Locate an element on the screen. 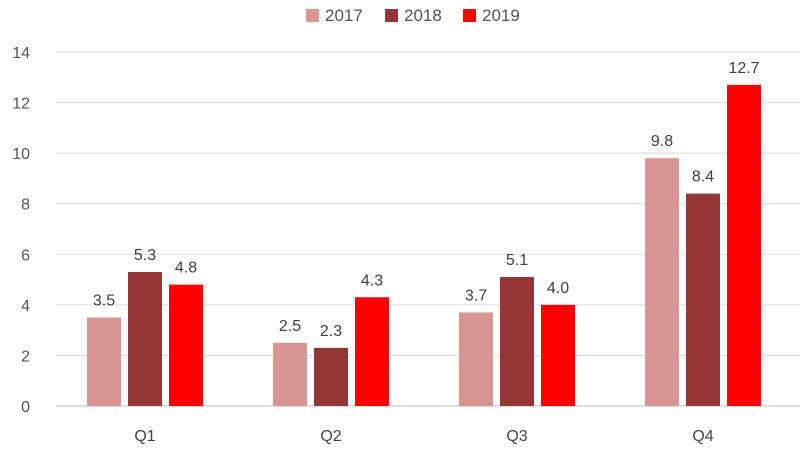 The image size is (800, 452). data-label: 4.0 is located at coordinates (558, 288).